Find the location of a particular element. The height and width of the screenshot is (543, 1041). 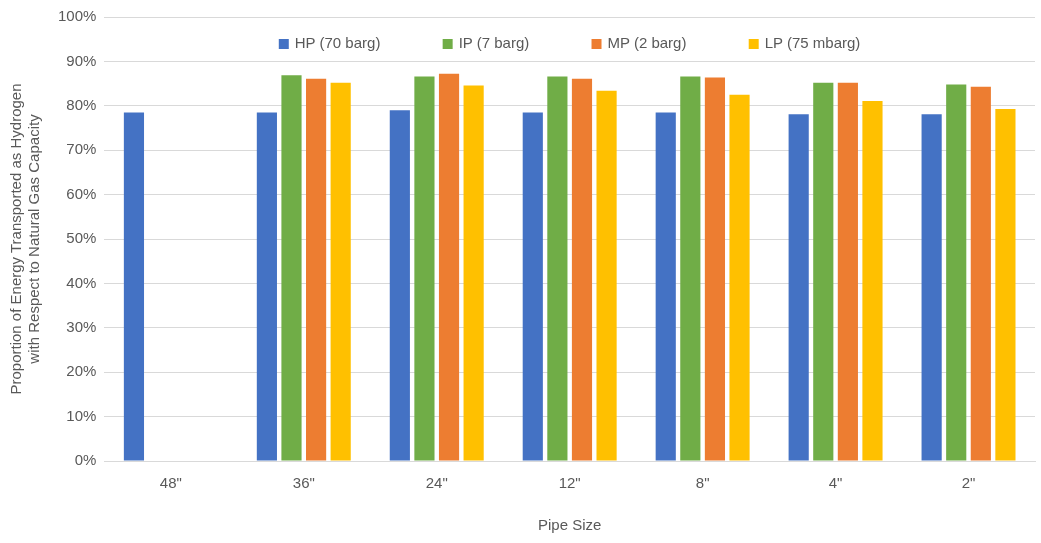

y-tick-label: 70% is located at coordinates (81, 149).